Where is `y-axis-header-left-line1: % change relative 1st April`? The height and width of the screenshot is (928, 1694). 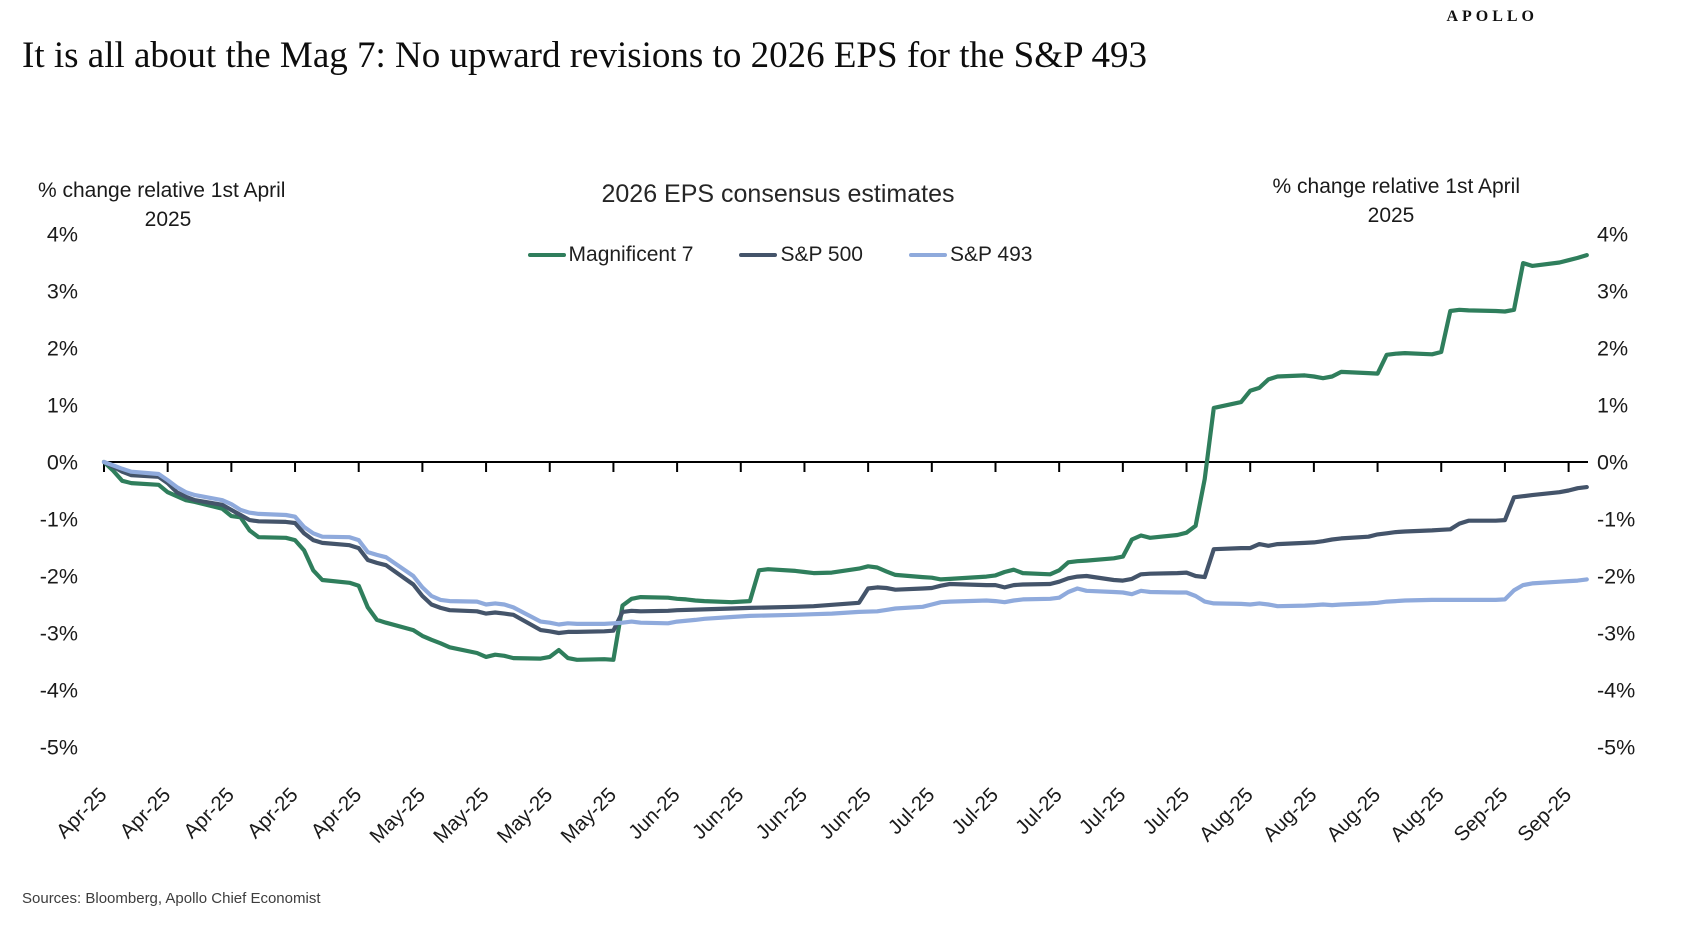 y-axis-header-left-line1: % change relative 1st April is located at coordinates (162, 190).